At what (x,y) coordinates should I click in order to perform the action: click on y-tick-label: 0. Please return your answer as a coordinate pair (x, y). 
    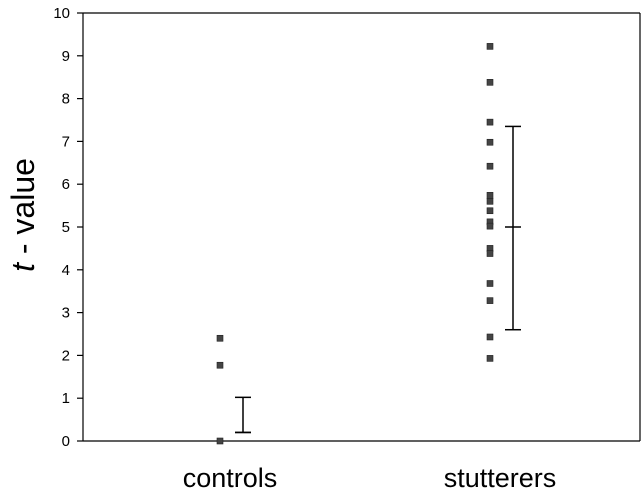
    Looking at the image, I should click on (66, 441).